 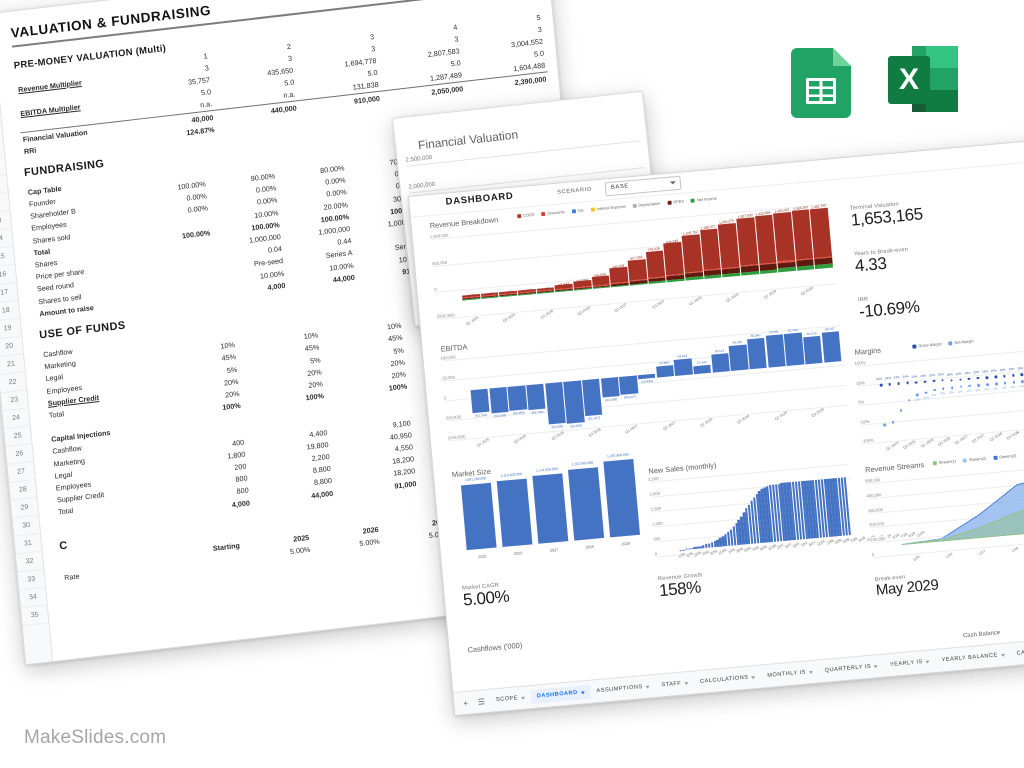 I want to click on sheet-tab-calculations: CALCULATIONS, so click(x=728, y=680).